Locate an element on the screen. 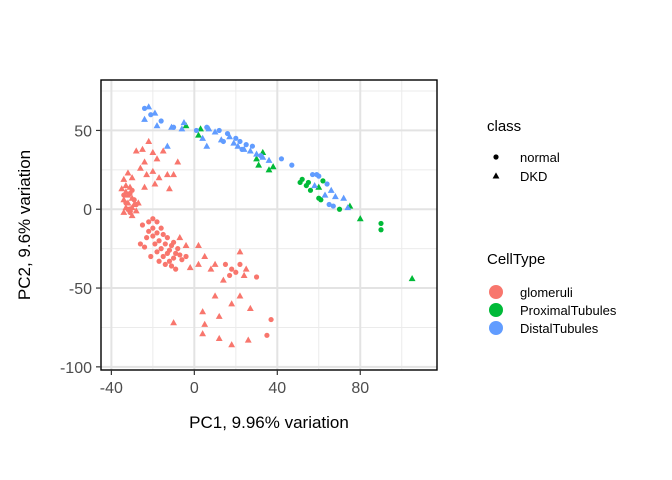 The height and width of the screenshot is (480, 672). y-tick-label: 50 is located at coordinates (83, 131).